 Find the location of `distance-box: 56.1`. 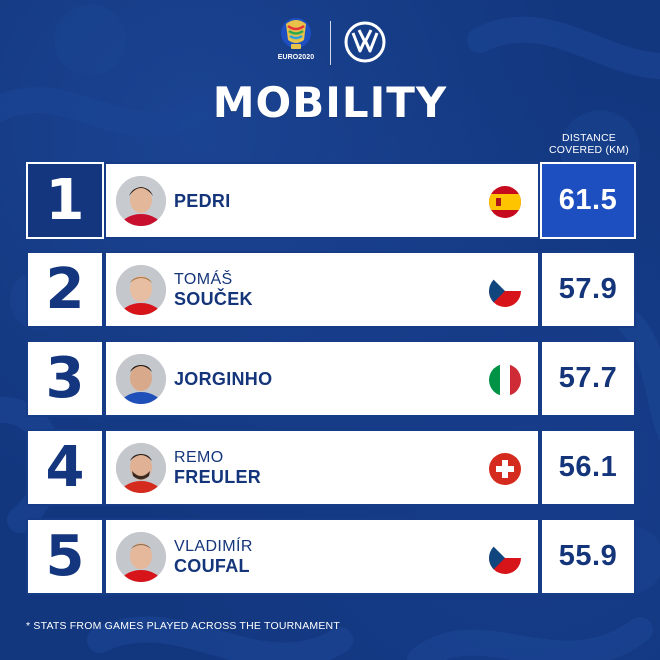

distance-box: 56.1 is located at coordinates (588, 467).